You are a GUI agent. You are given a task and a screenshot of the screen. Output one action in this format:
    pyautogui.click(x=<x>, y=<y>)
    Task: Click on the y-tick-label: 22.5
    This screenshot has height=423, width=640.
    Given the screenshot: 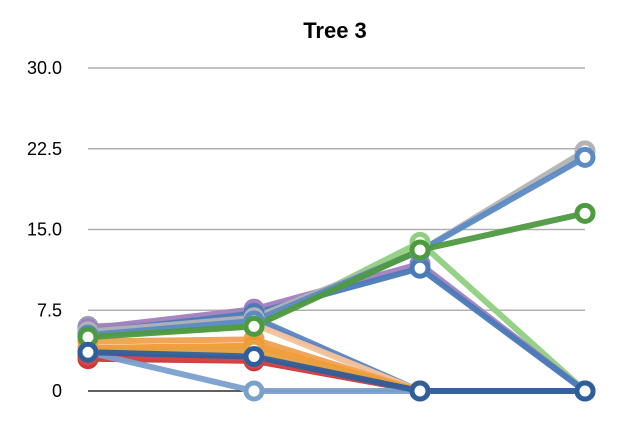 What is the action you would take?
    pyautogui.click(x=44, y=149)
    